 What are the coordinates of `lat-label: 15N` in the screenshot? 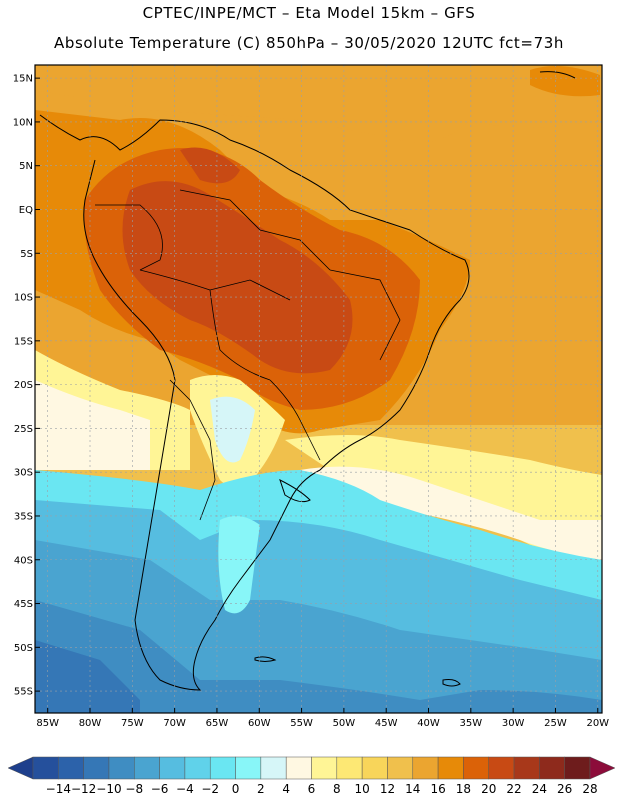 It's located at (23, 79).